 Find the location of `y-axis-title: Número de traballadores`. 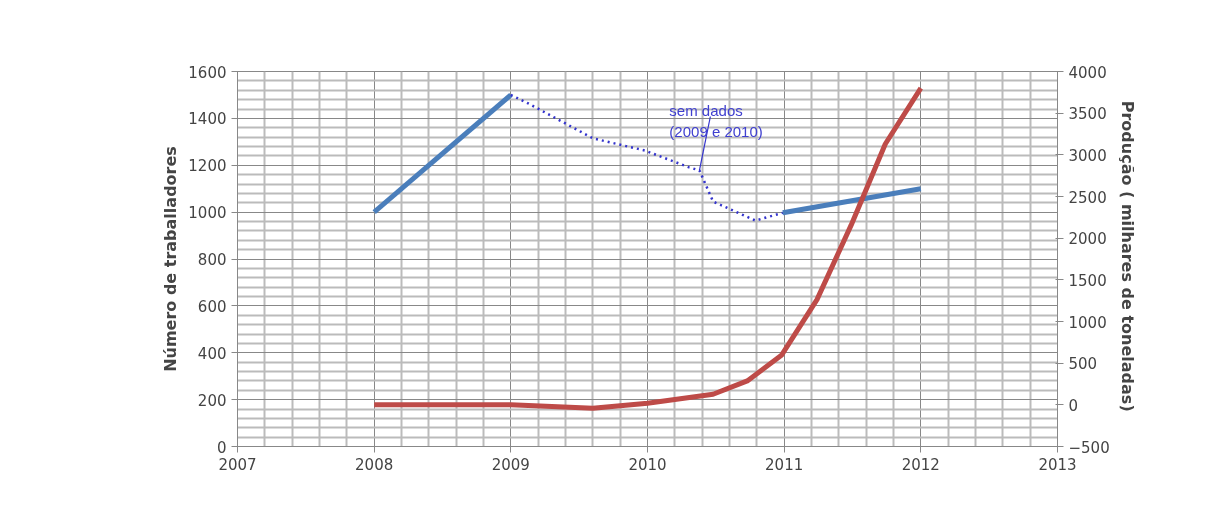

y-axis-title: Número de traballadores is located at coordinates (171, 259).